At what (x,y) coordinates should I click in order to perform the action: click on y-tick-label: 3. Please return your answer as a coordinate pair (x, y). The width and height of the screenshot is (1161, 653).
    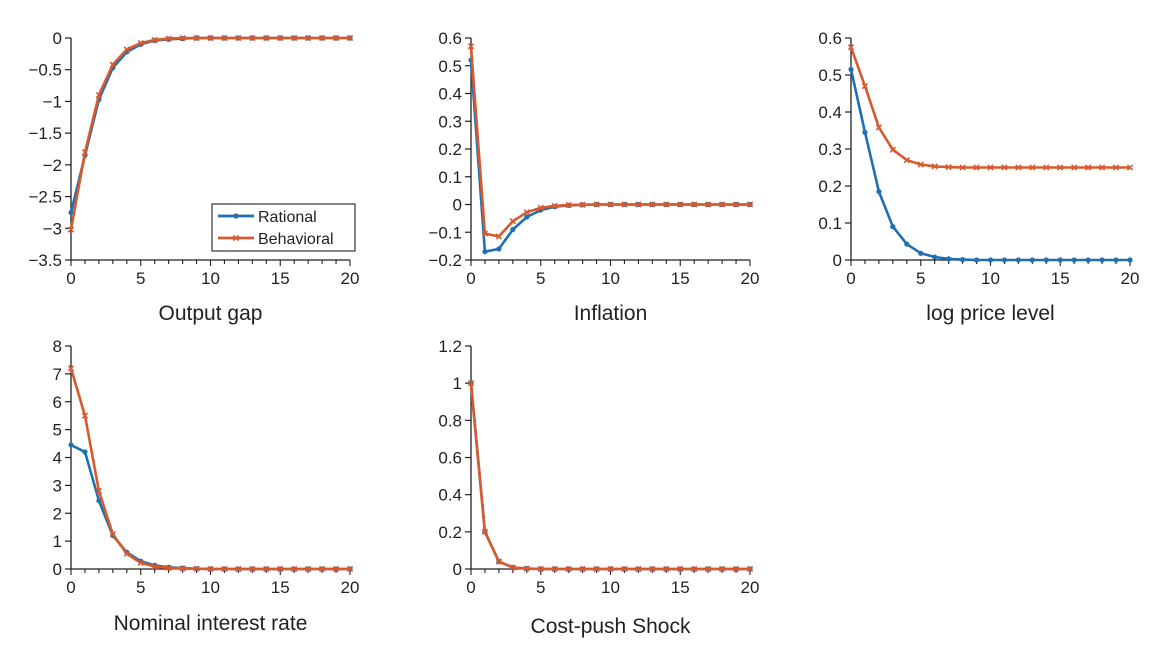
    Looking at the image, I should click on (57, 485).